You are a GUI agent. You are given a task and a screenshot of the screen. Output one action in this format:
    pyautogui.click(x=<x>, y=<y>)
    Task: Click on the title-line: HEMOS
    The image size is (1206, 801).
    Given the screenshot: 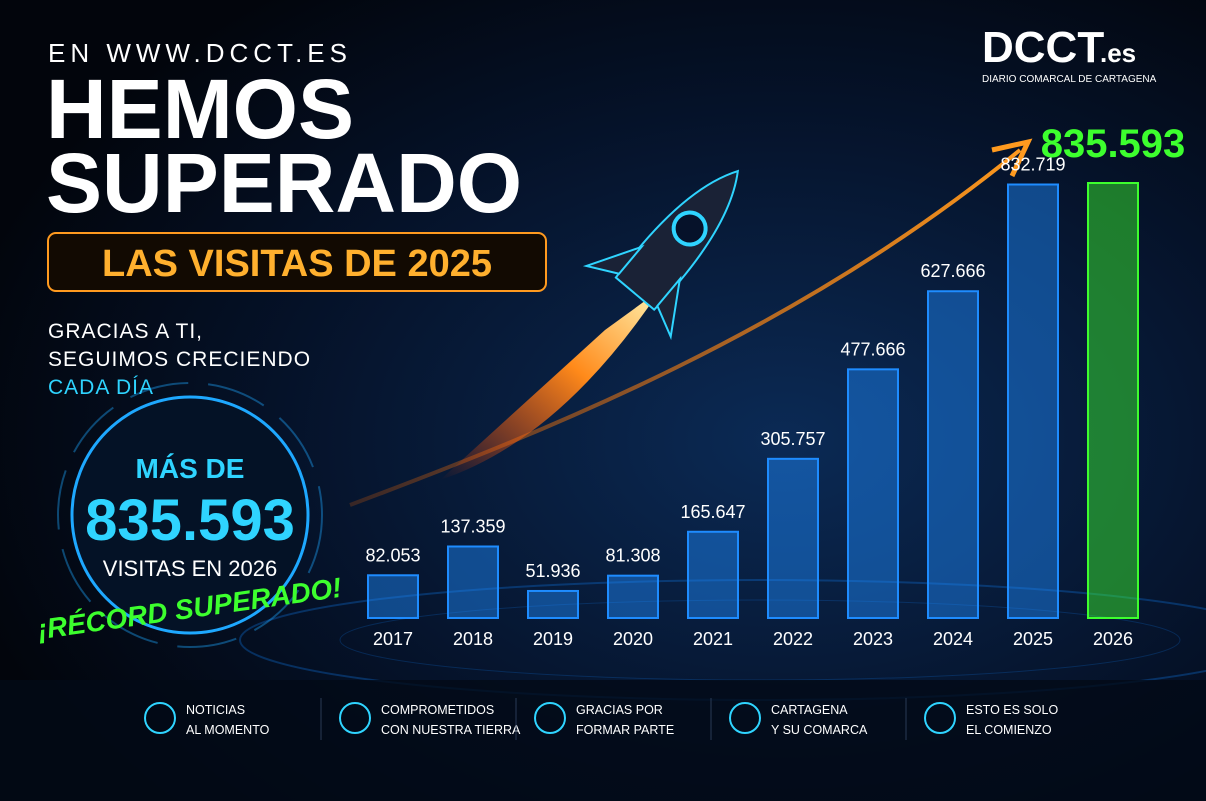 What is the action you would take?
    pyautogui.click(x=200, y=109)
    